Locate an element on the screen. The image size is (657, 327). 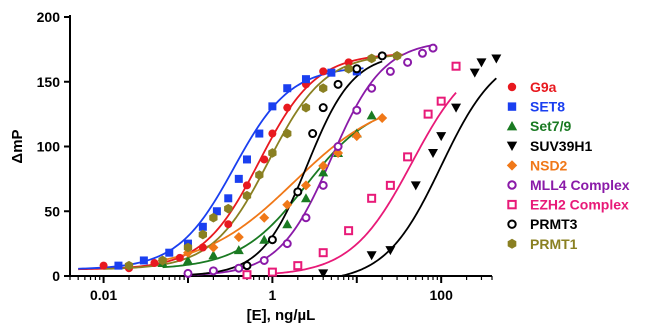
legend-label: PRMT1 is located at coordinates (554, 244).